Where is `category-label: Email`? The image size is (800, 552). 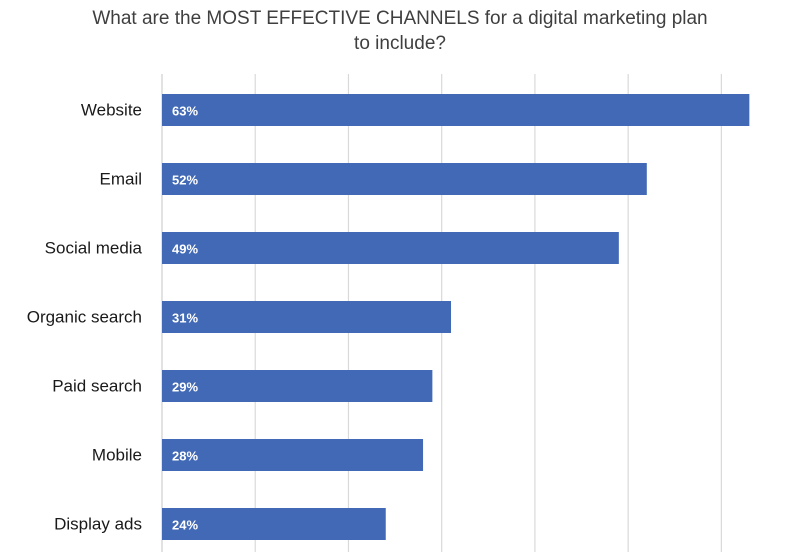 category-label: Email is located at coordinates (120, 179).